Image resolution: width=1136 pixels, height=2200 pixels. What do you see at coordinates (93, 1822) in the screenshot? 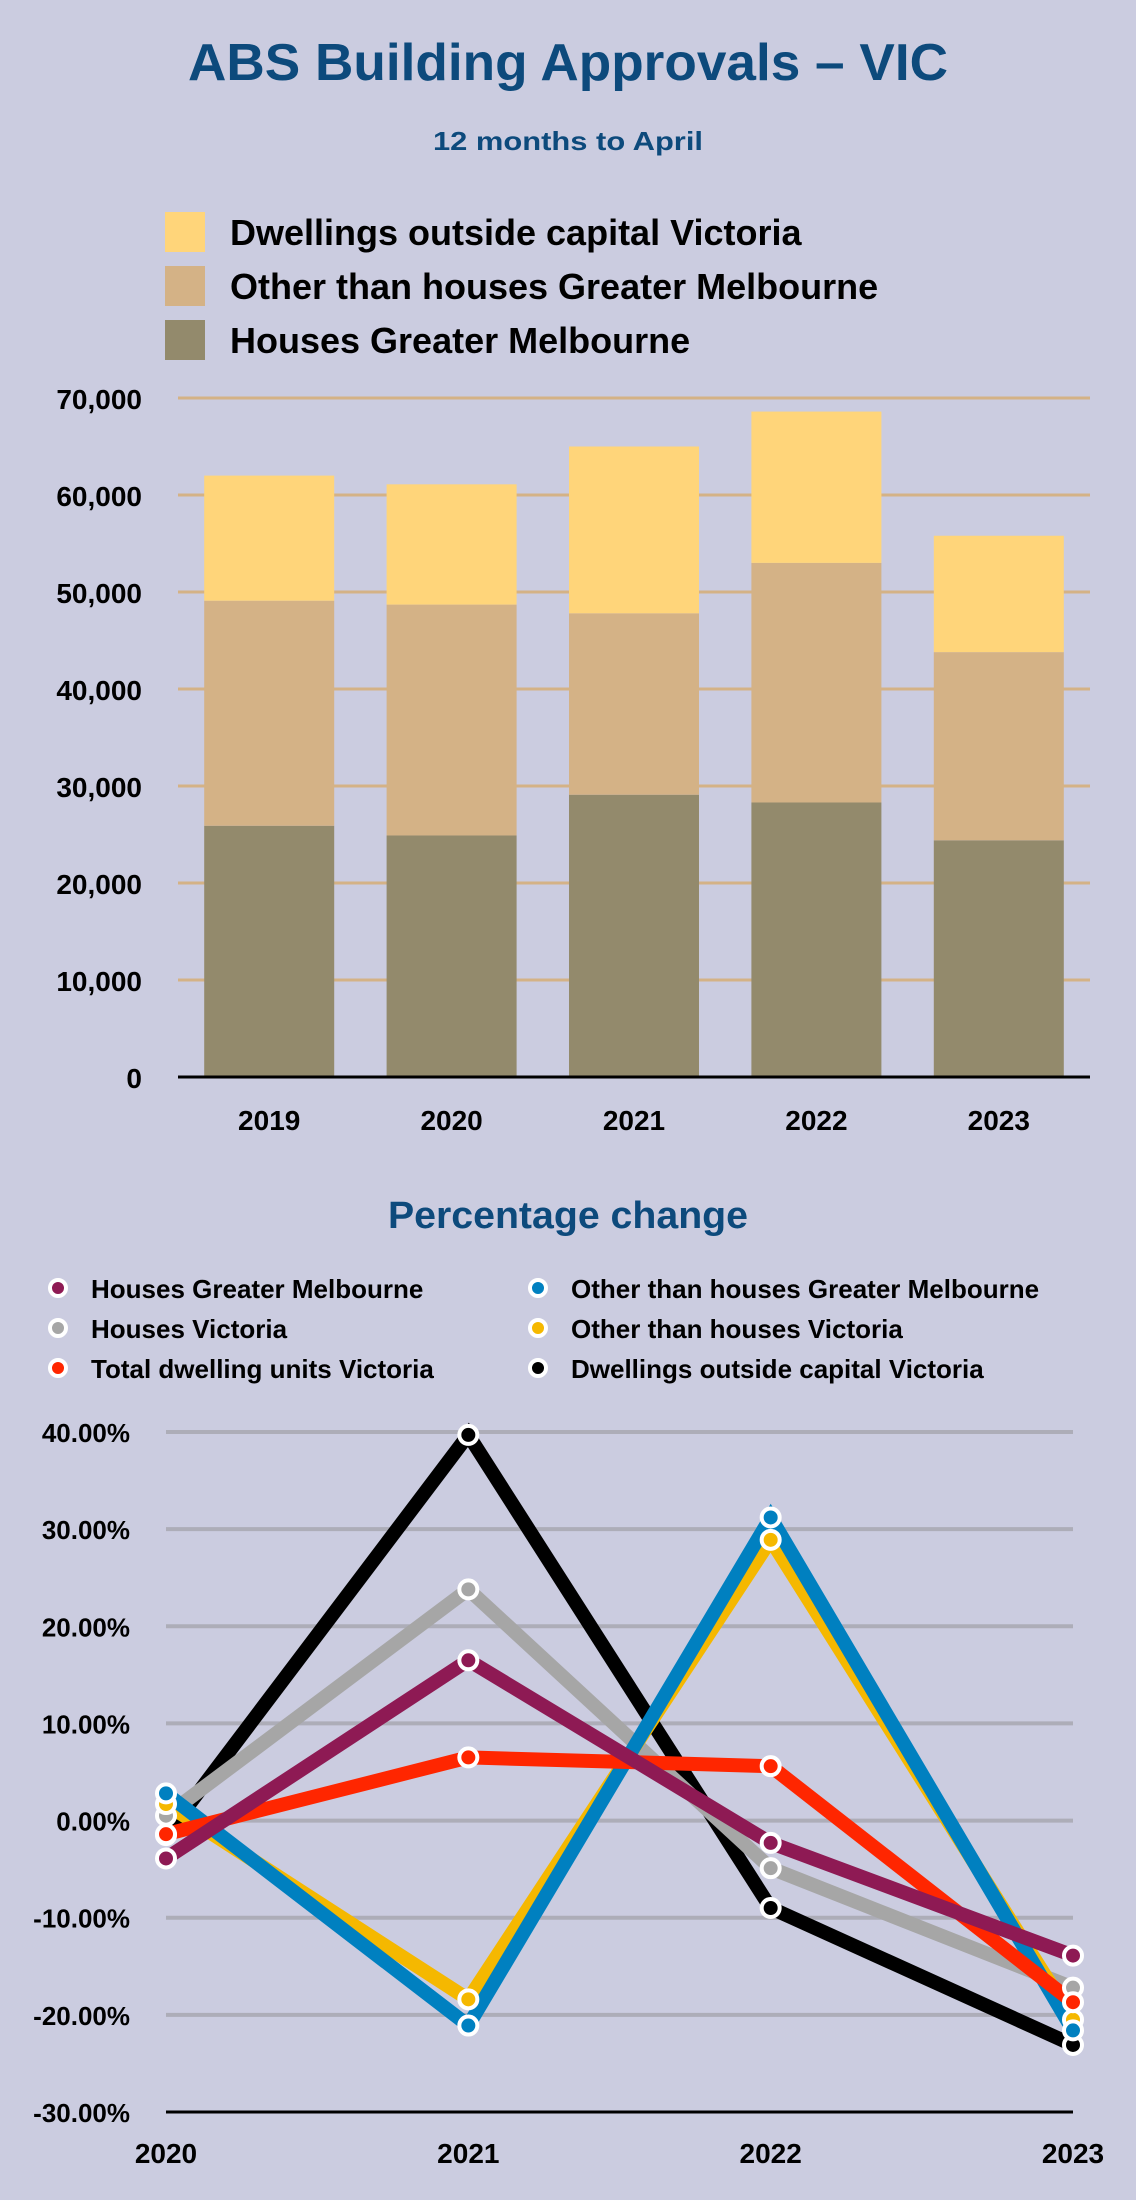
I see `y-tick-label: 0.00%` at bounding box center [93, 1822].